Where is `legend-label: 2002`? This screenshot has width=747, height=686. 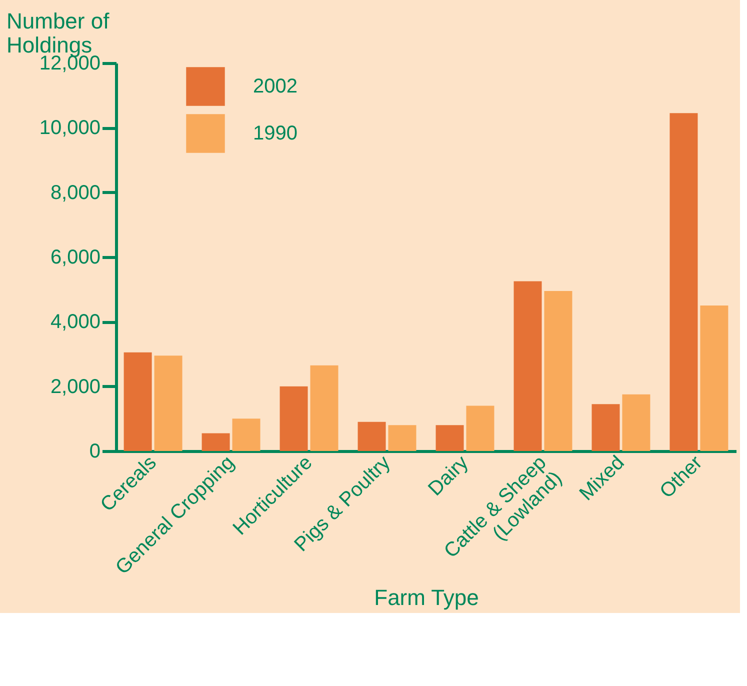 legend-label: 2002 is located at coordinates (275, 87).